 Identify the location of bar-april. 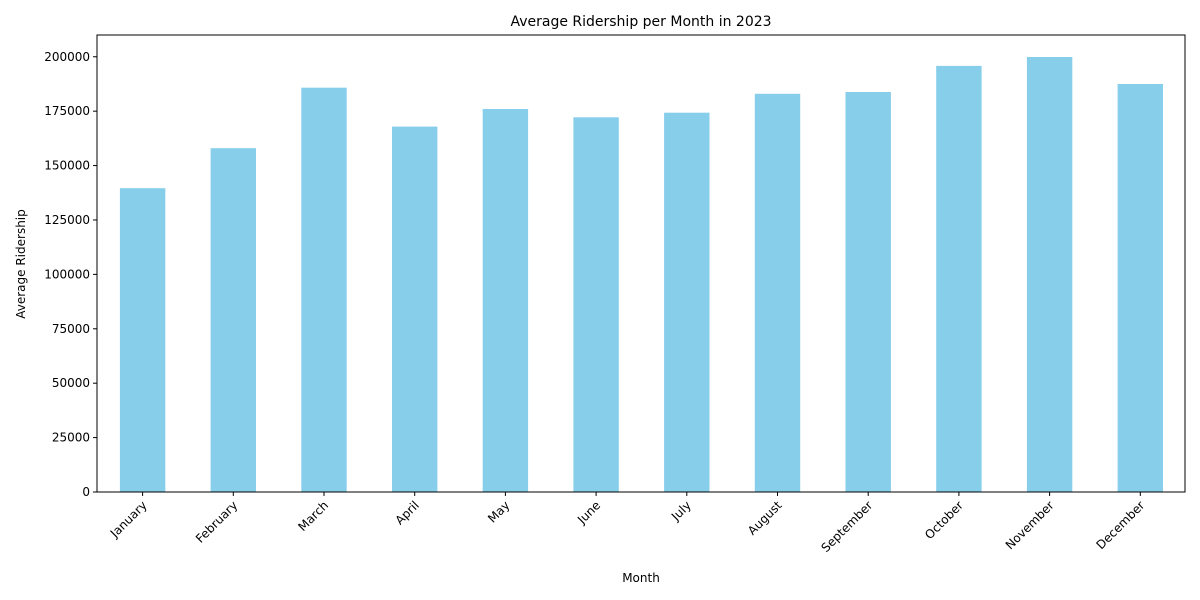
(415, 309).